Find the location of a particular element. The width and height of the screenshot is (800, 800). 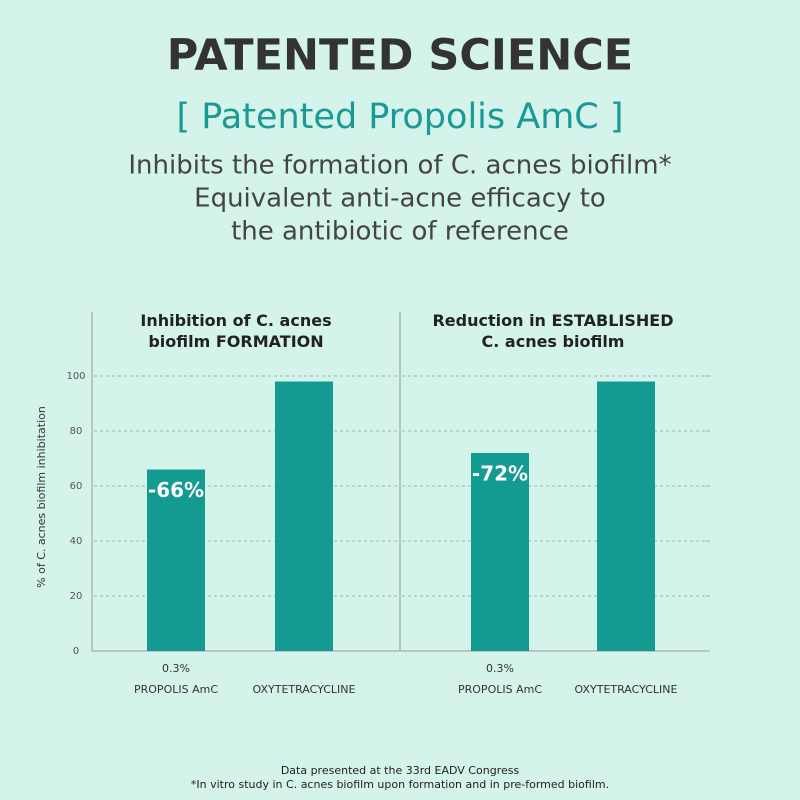

subtitle: [ Patented Propolis AmC ] is located at coordinates (399, 117).